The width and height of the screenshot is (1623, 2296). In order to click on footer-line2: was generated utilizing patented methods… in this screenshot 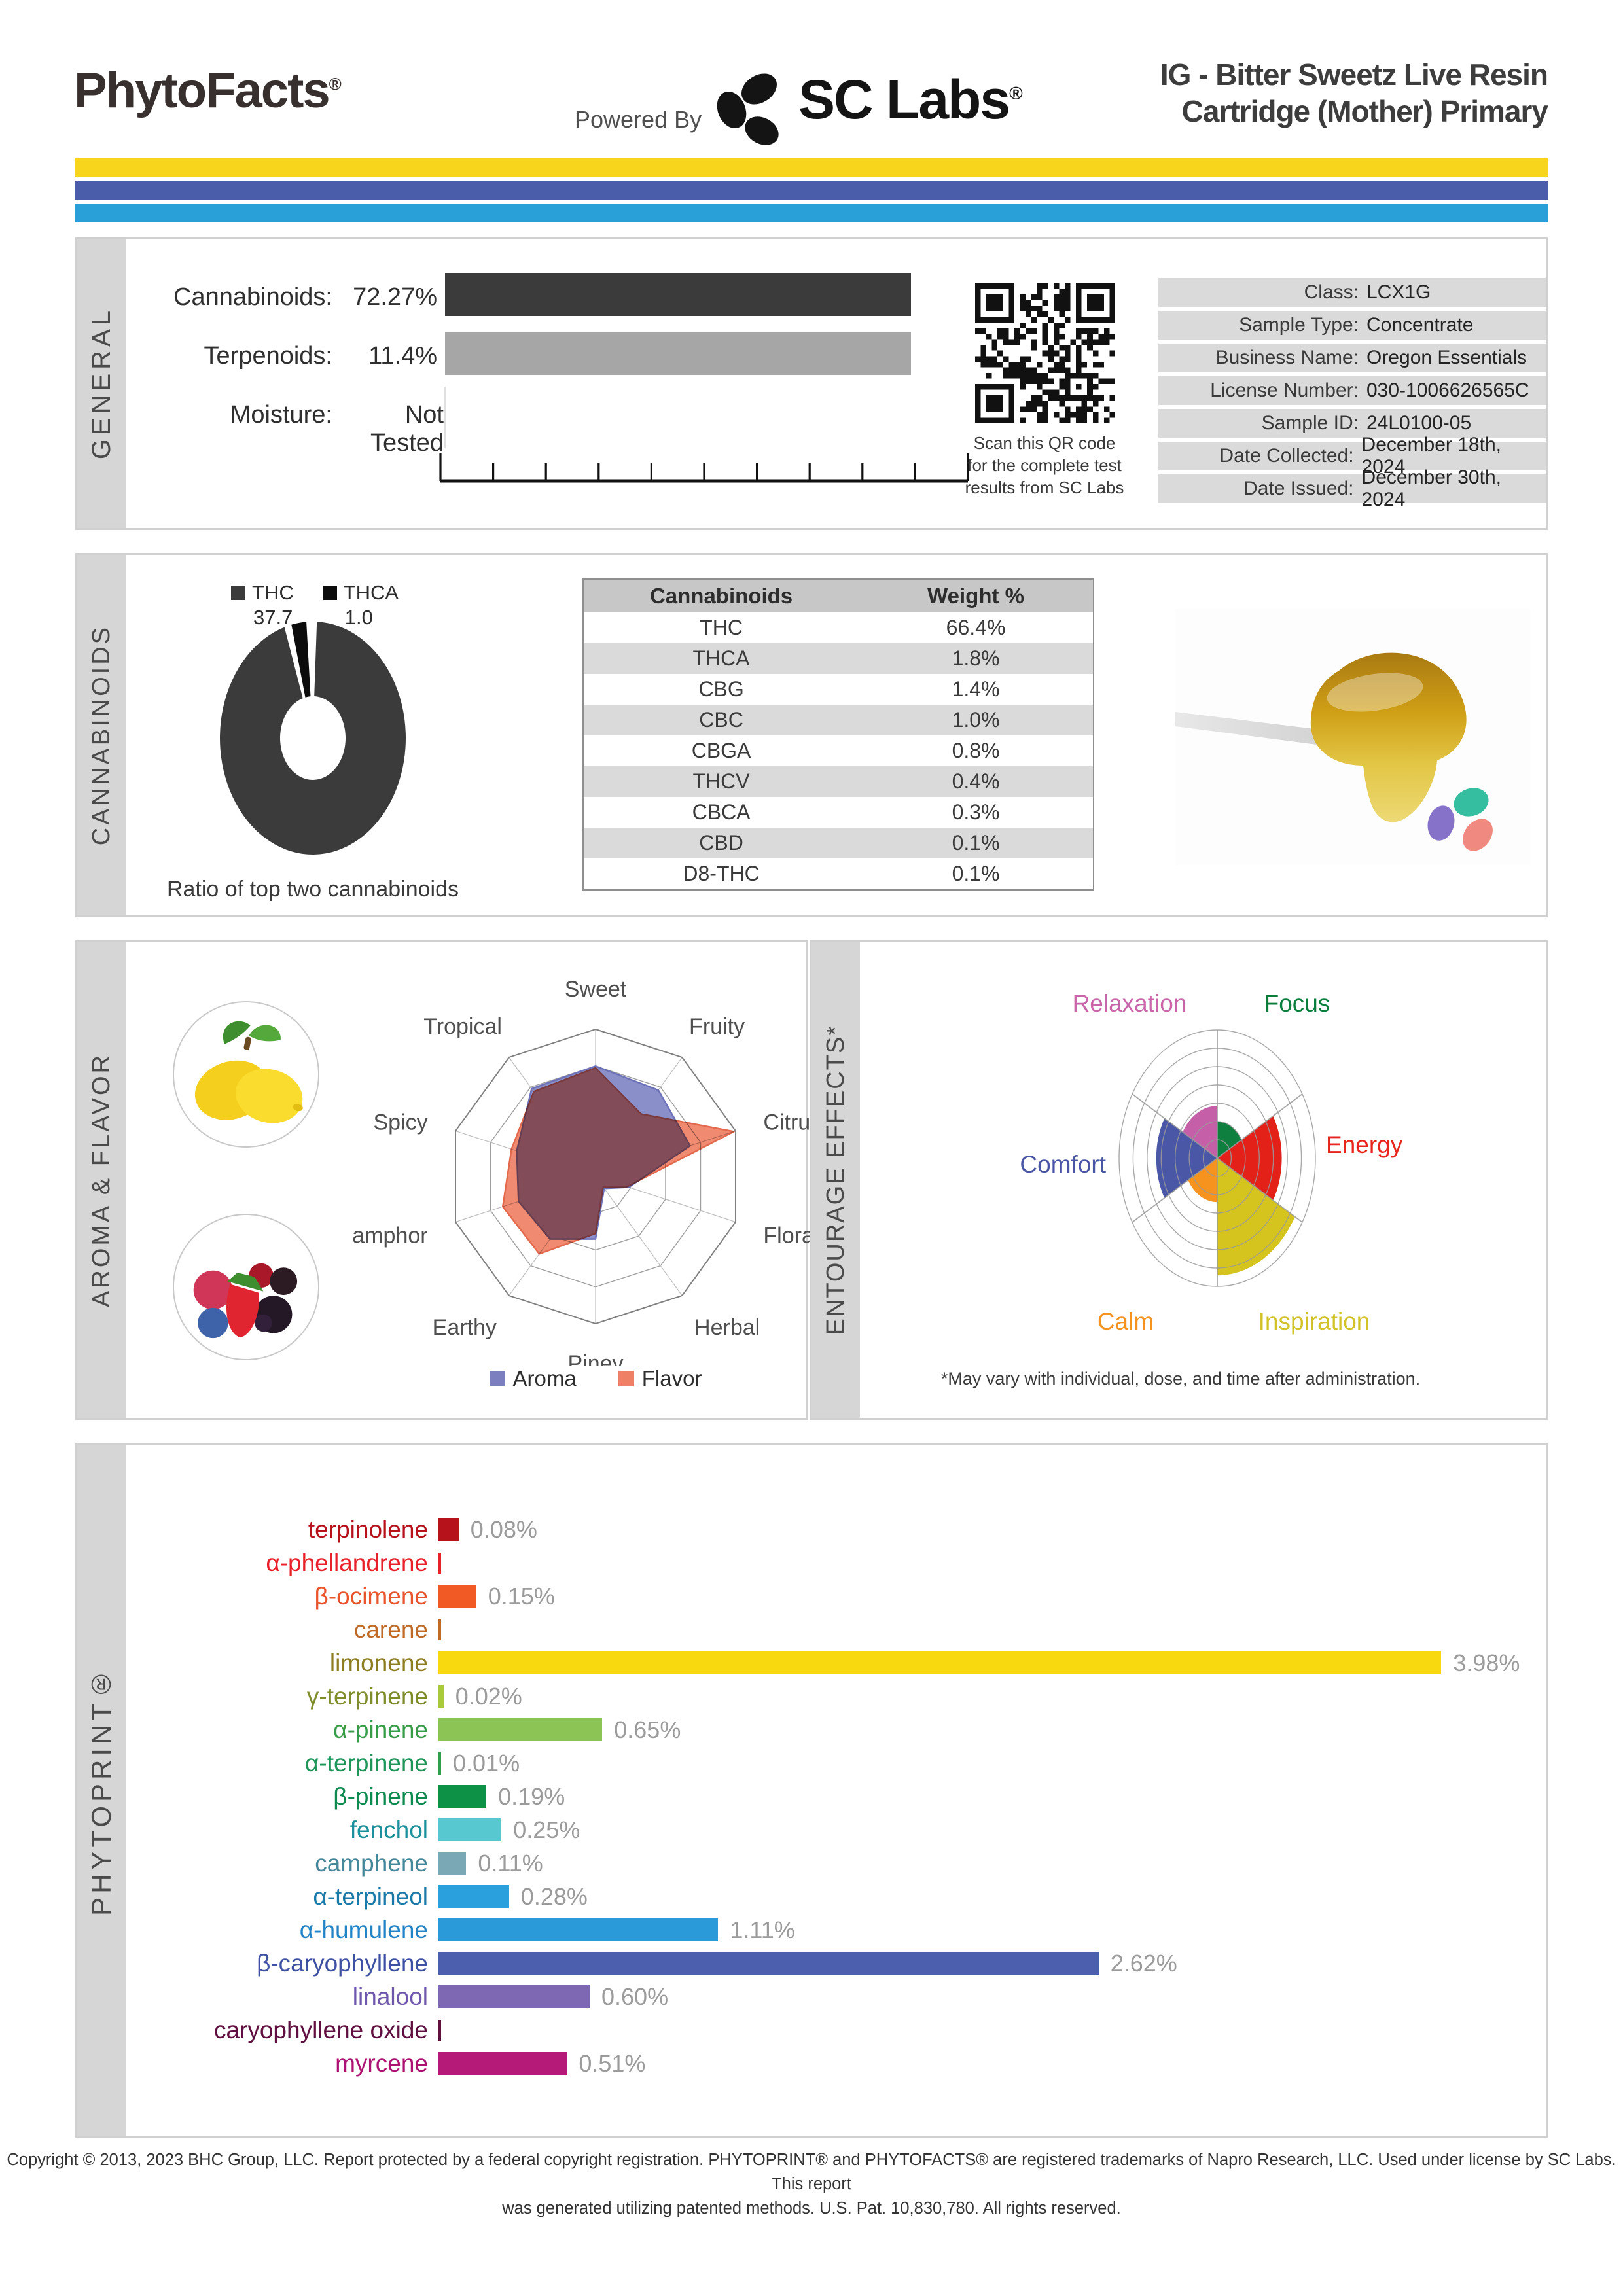, I will do `click(811, 2208)`.